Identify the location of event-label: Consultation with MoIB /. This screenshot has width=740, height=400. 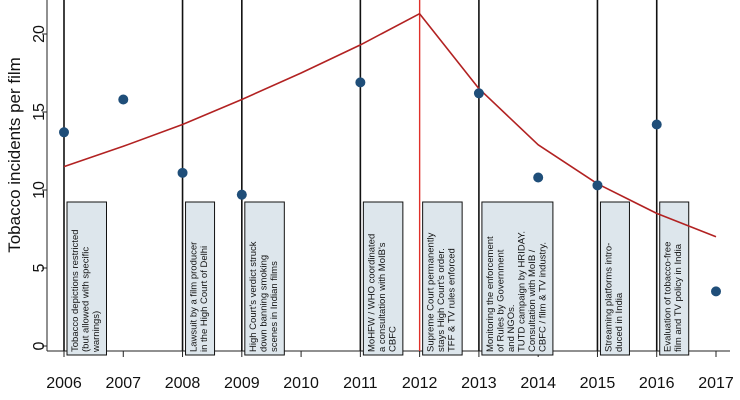
(532, 300).